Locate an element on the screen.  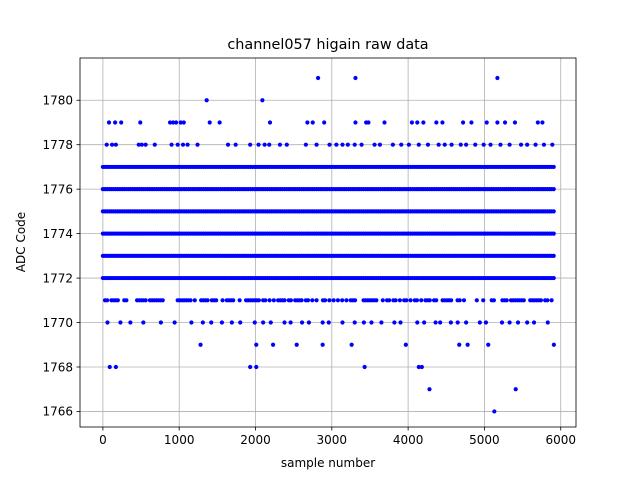
x-tick-label: 0 is located at coordinates (103, 440).